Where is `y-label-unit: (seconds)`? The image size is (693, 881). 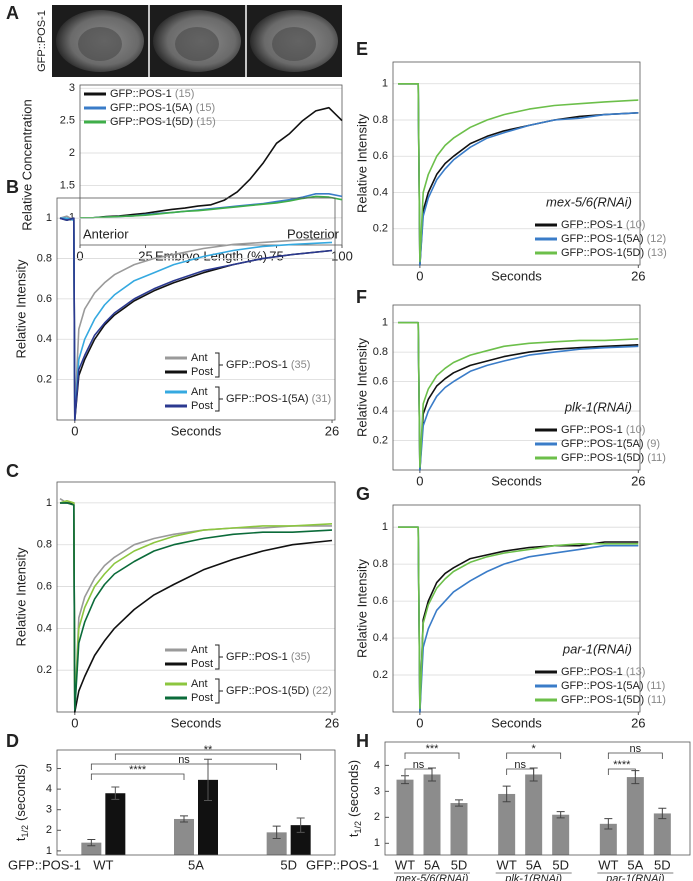
y-label-unit: (seconds) is located at coordinates (20, 792).